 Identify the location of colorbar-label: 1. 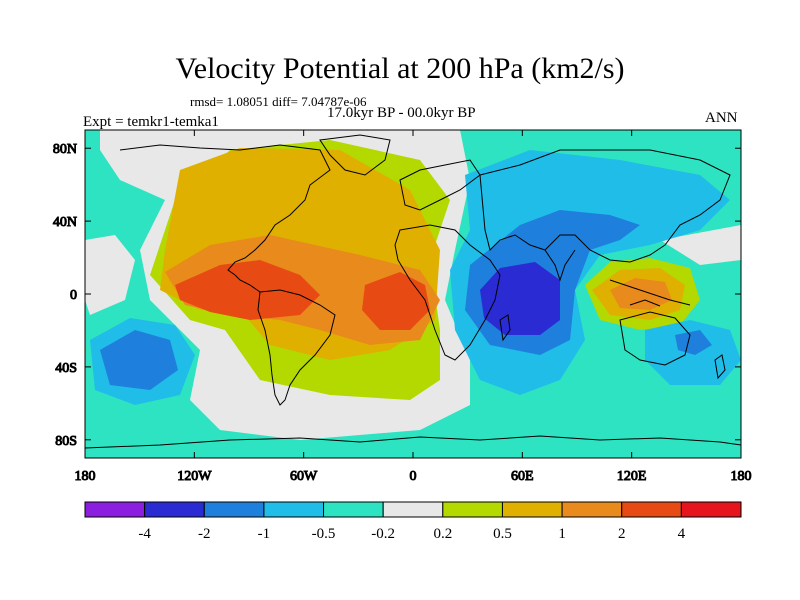
(562, 534).